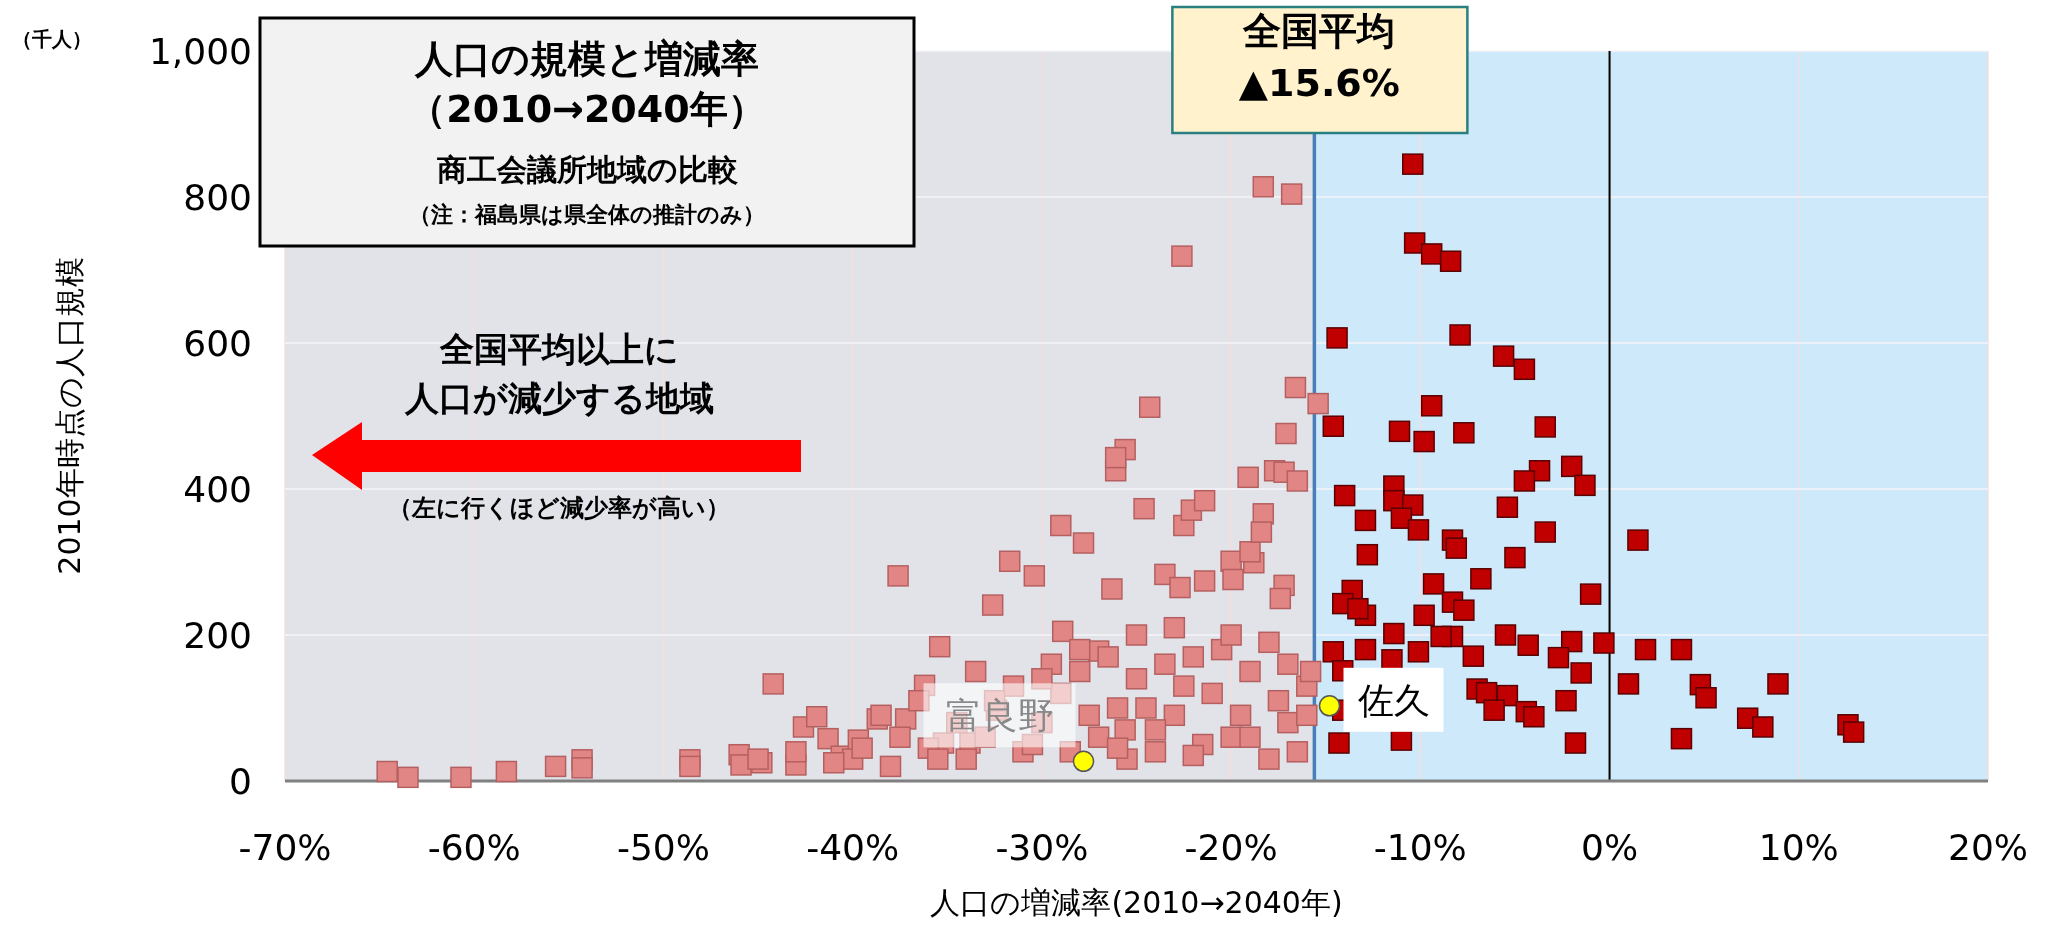  What do you see at coordinates (1420, 847) in the screenshot?
I see `x-tick-label: -10%` at bounding box center [1420, 847].